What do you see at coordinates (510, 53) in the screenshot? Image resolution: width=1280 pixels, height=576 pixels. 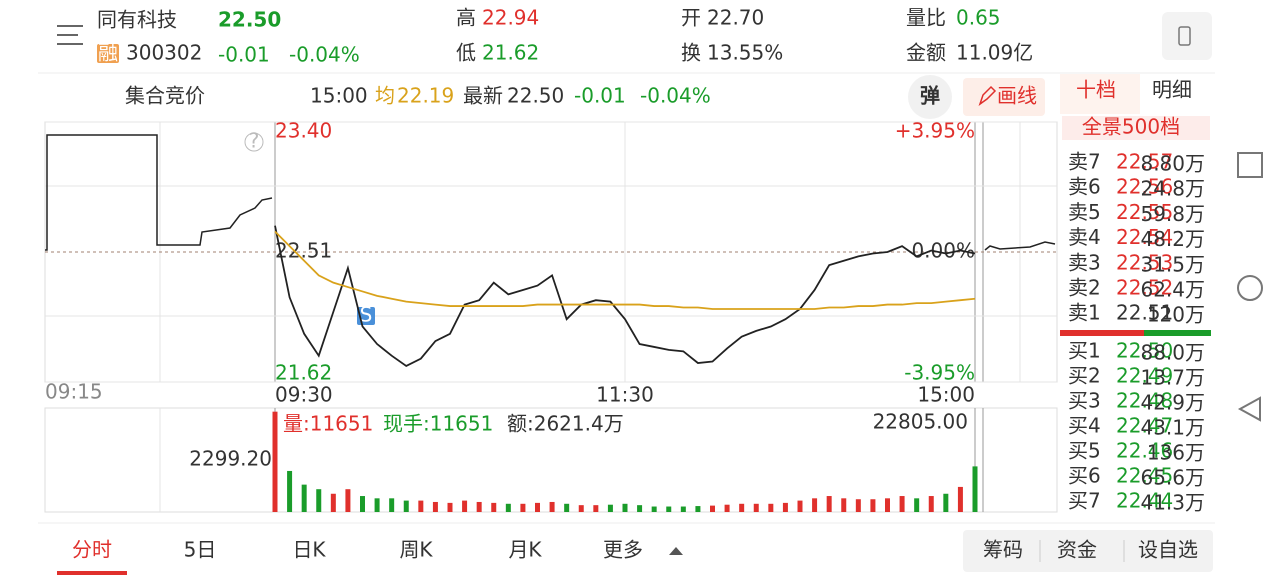 I see `low: 21.62` at bounding box center [510, 53].